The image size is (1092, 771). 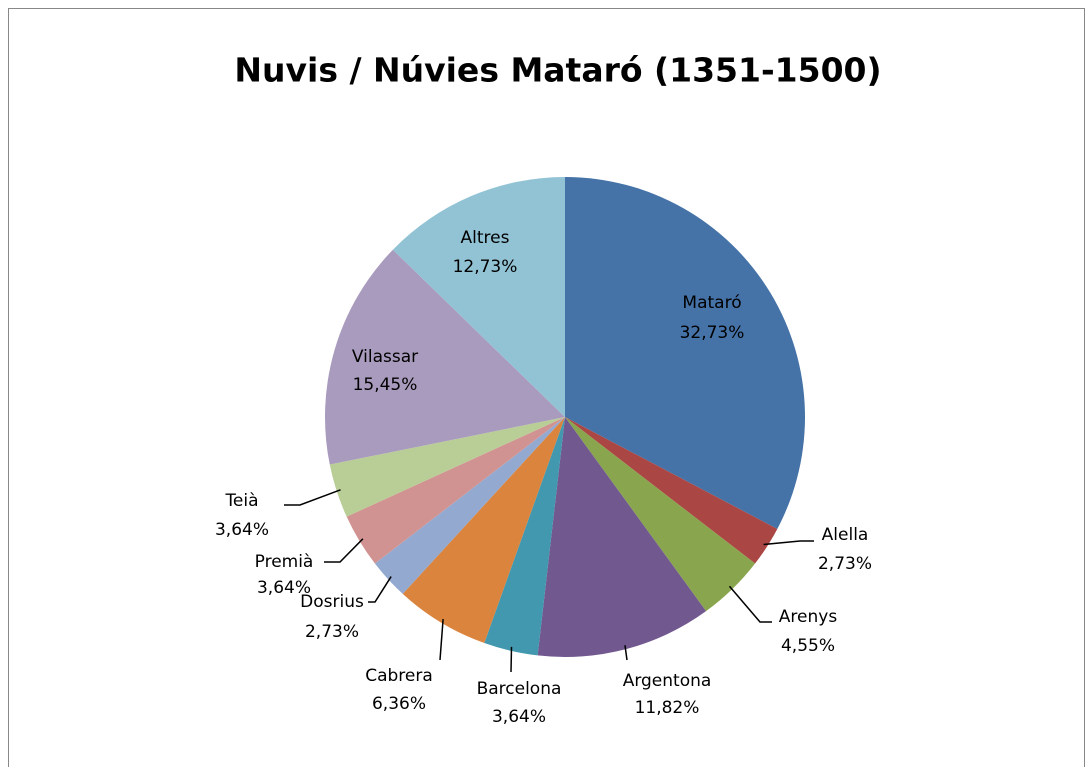 What do you see at coordinates (385, 385) in the screenshot?
I see `slice-value-label: 15,45%` at bounding box center [385, 385].